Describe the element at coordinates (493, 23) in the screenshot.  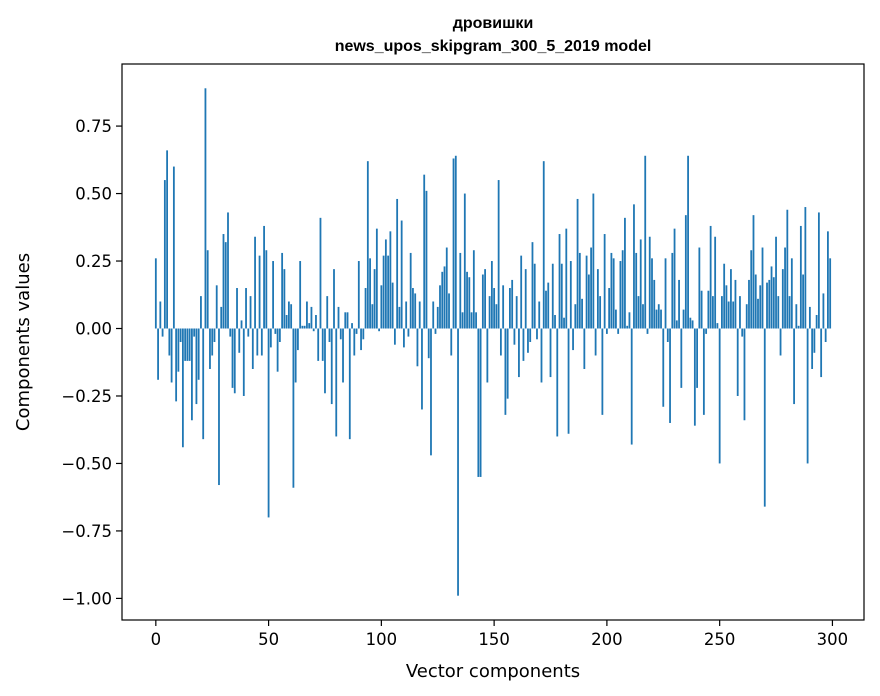
I see `chart-title: дровишки` at that location.